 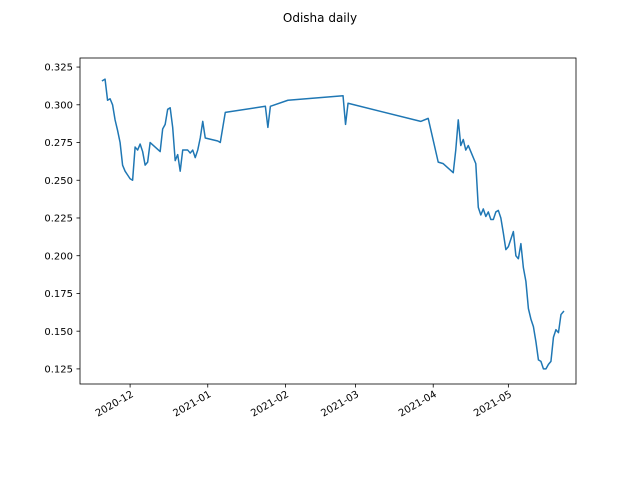 I want to click on x-tick-label: 2021-04, so click(x=418, y=404).